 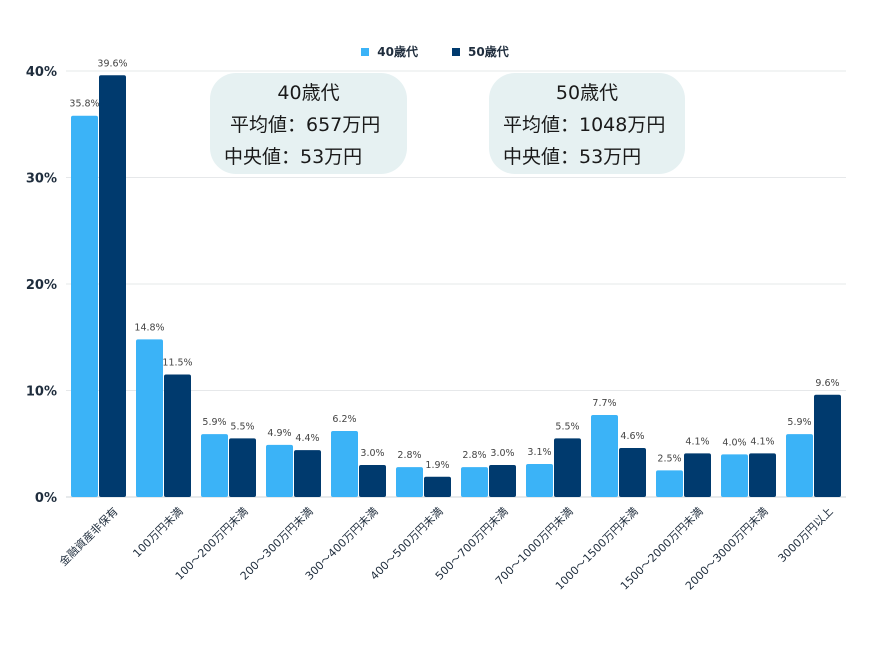 I want to click on data-label: 4.6%, so click(x=632, y=436).